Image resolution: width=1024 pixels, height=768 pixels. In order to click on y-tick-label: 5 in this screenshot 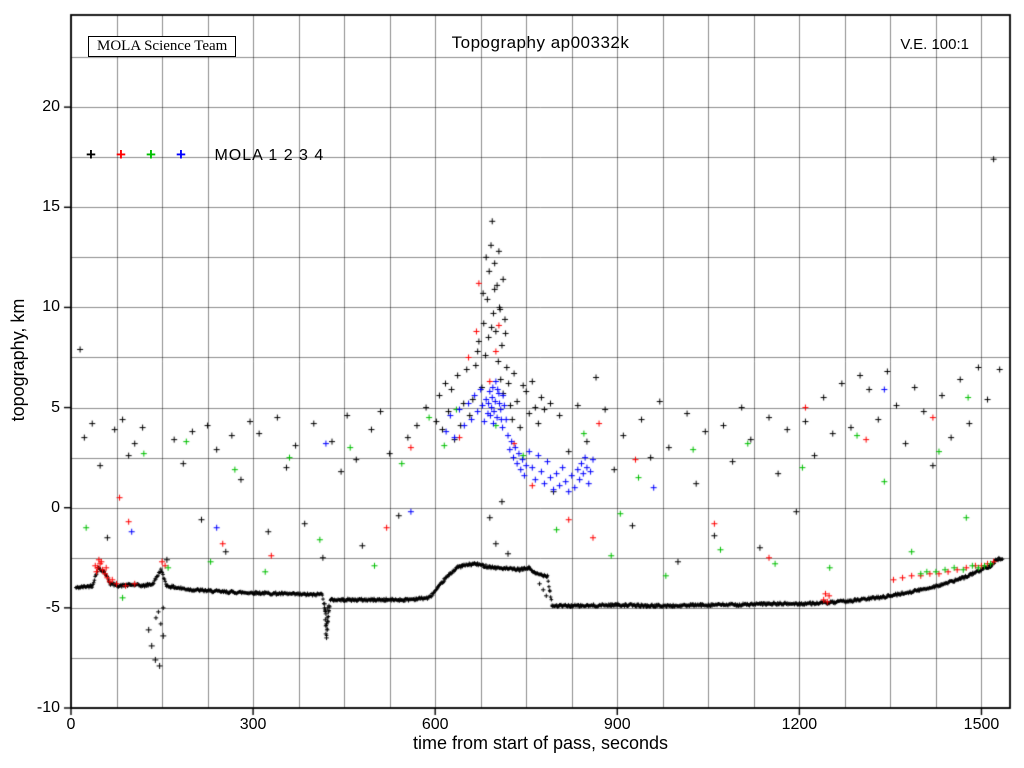, I will do `click(55, 407)`.